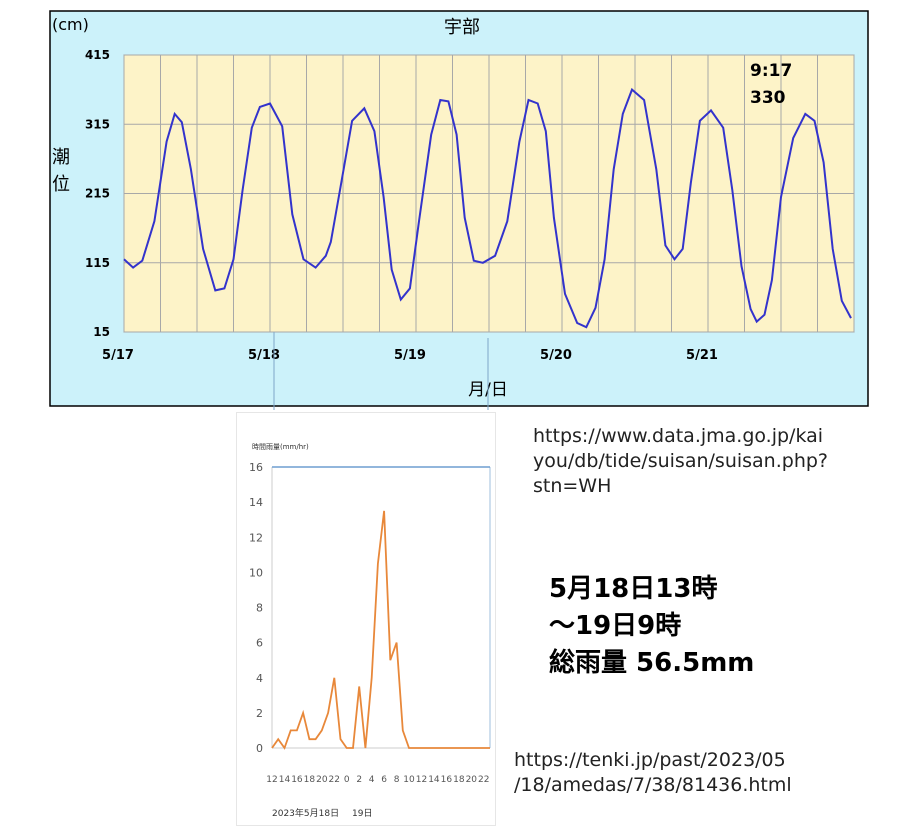 The image size is (900, 827). Describe the element at coordinates (256, 467) in the screenshot. I see `rain-y-tick-16: 16` at that location.